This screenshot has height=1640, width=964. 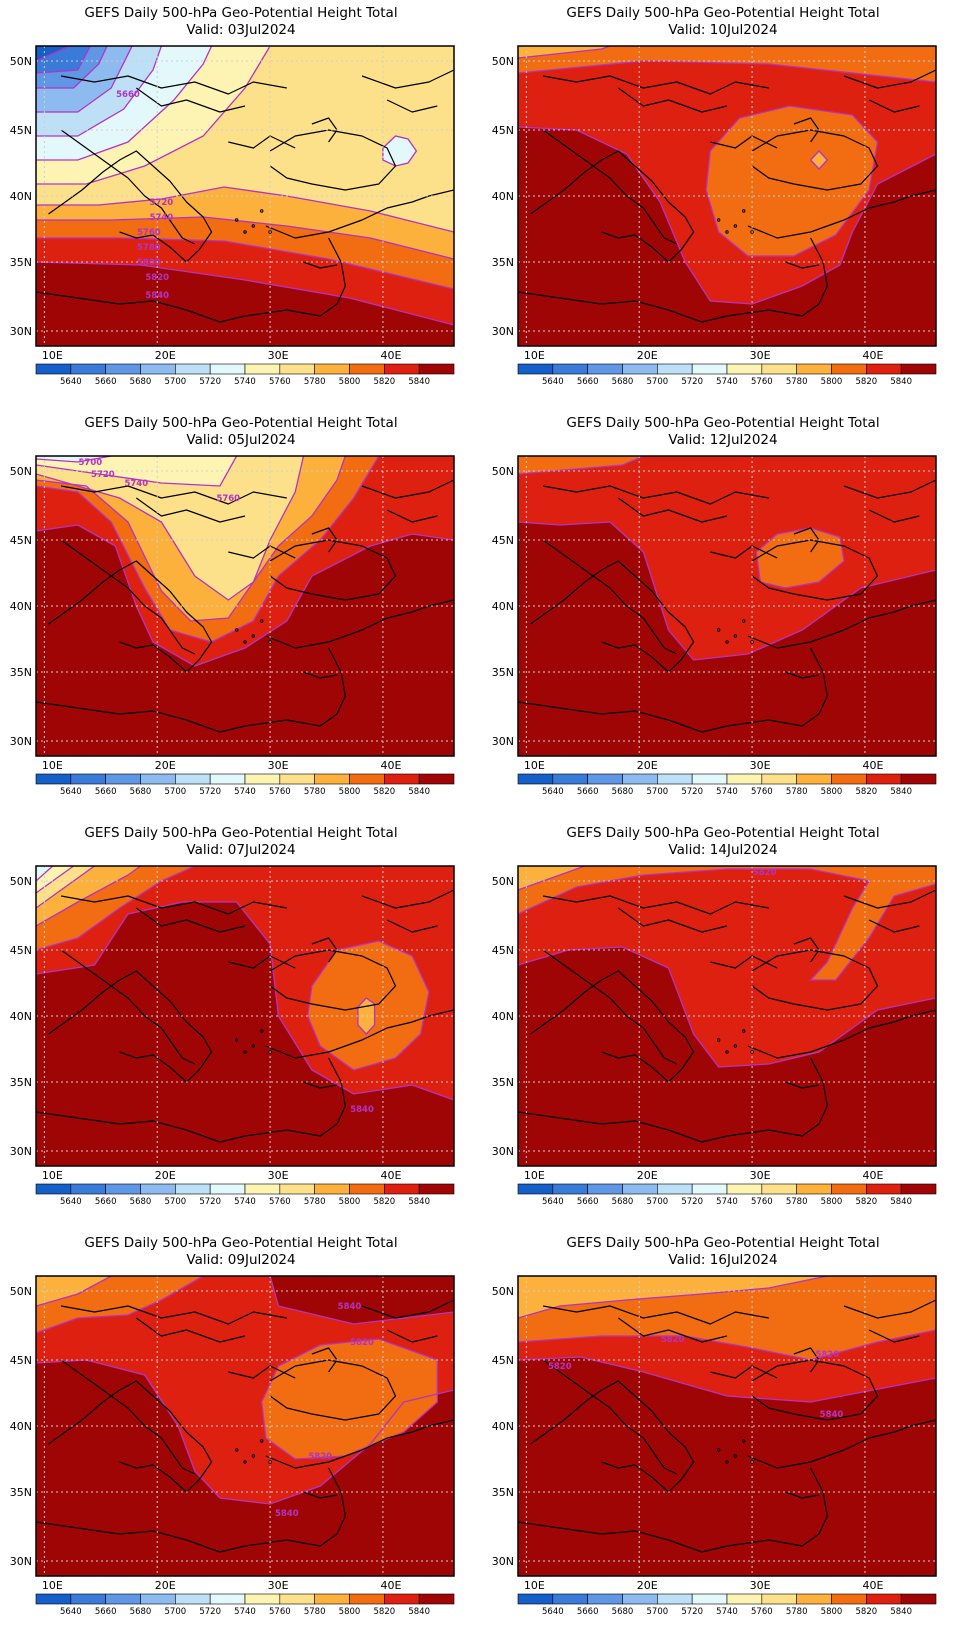 What do you see at coordinates (867, 1202) in the screenshot?
I see `colorbar-label: 5820` at bounding box center [867, 1202].